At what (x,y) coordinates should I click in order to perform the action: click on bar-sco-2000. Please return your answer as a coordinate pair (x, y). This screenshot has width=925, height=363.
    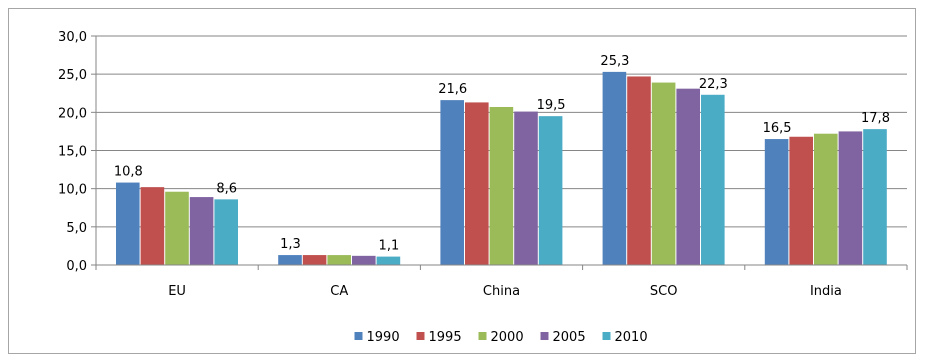
    Looking at the image, I should click on (663, 174).